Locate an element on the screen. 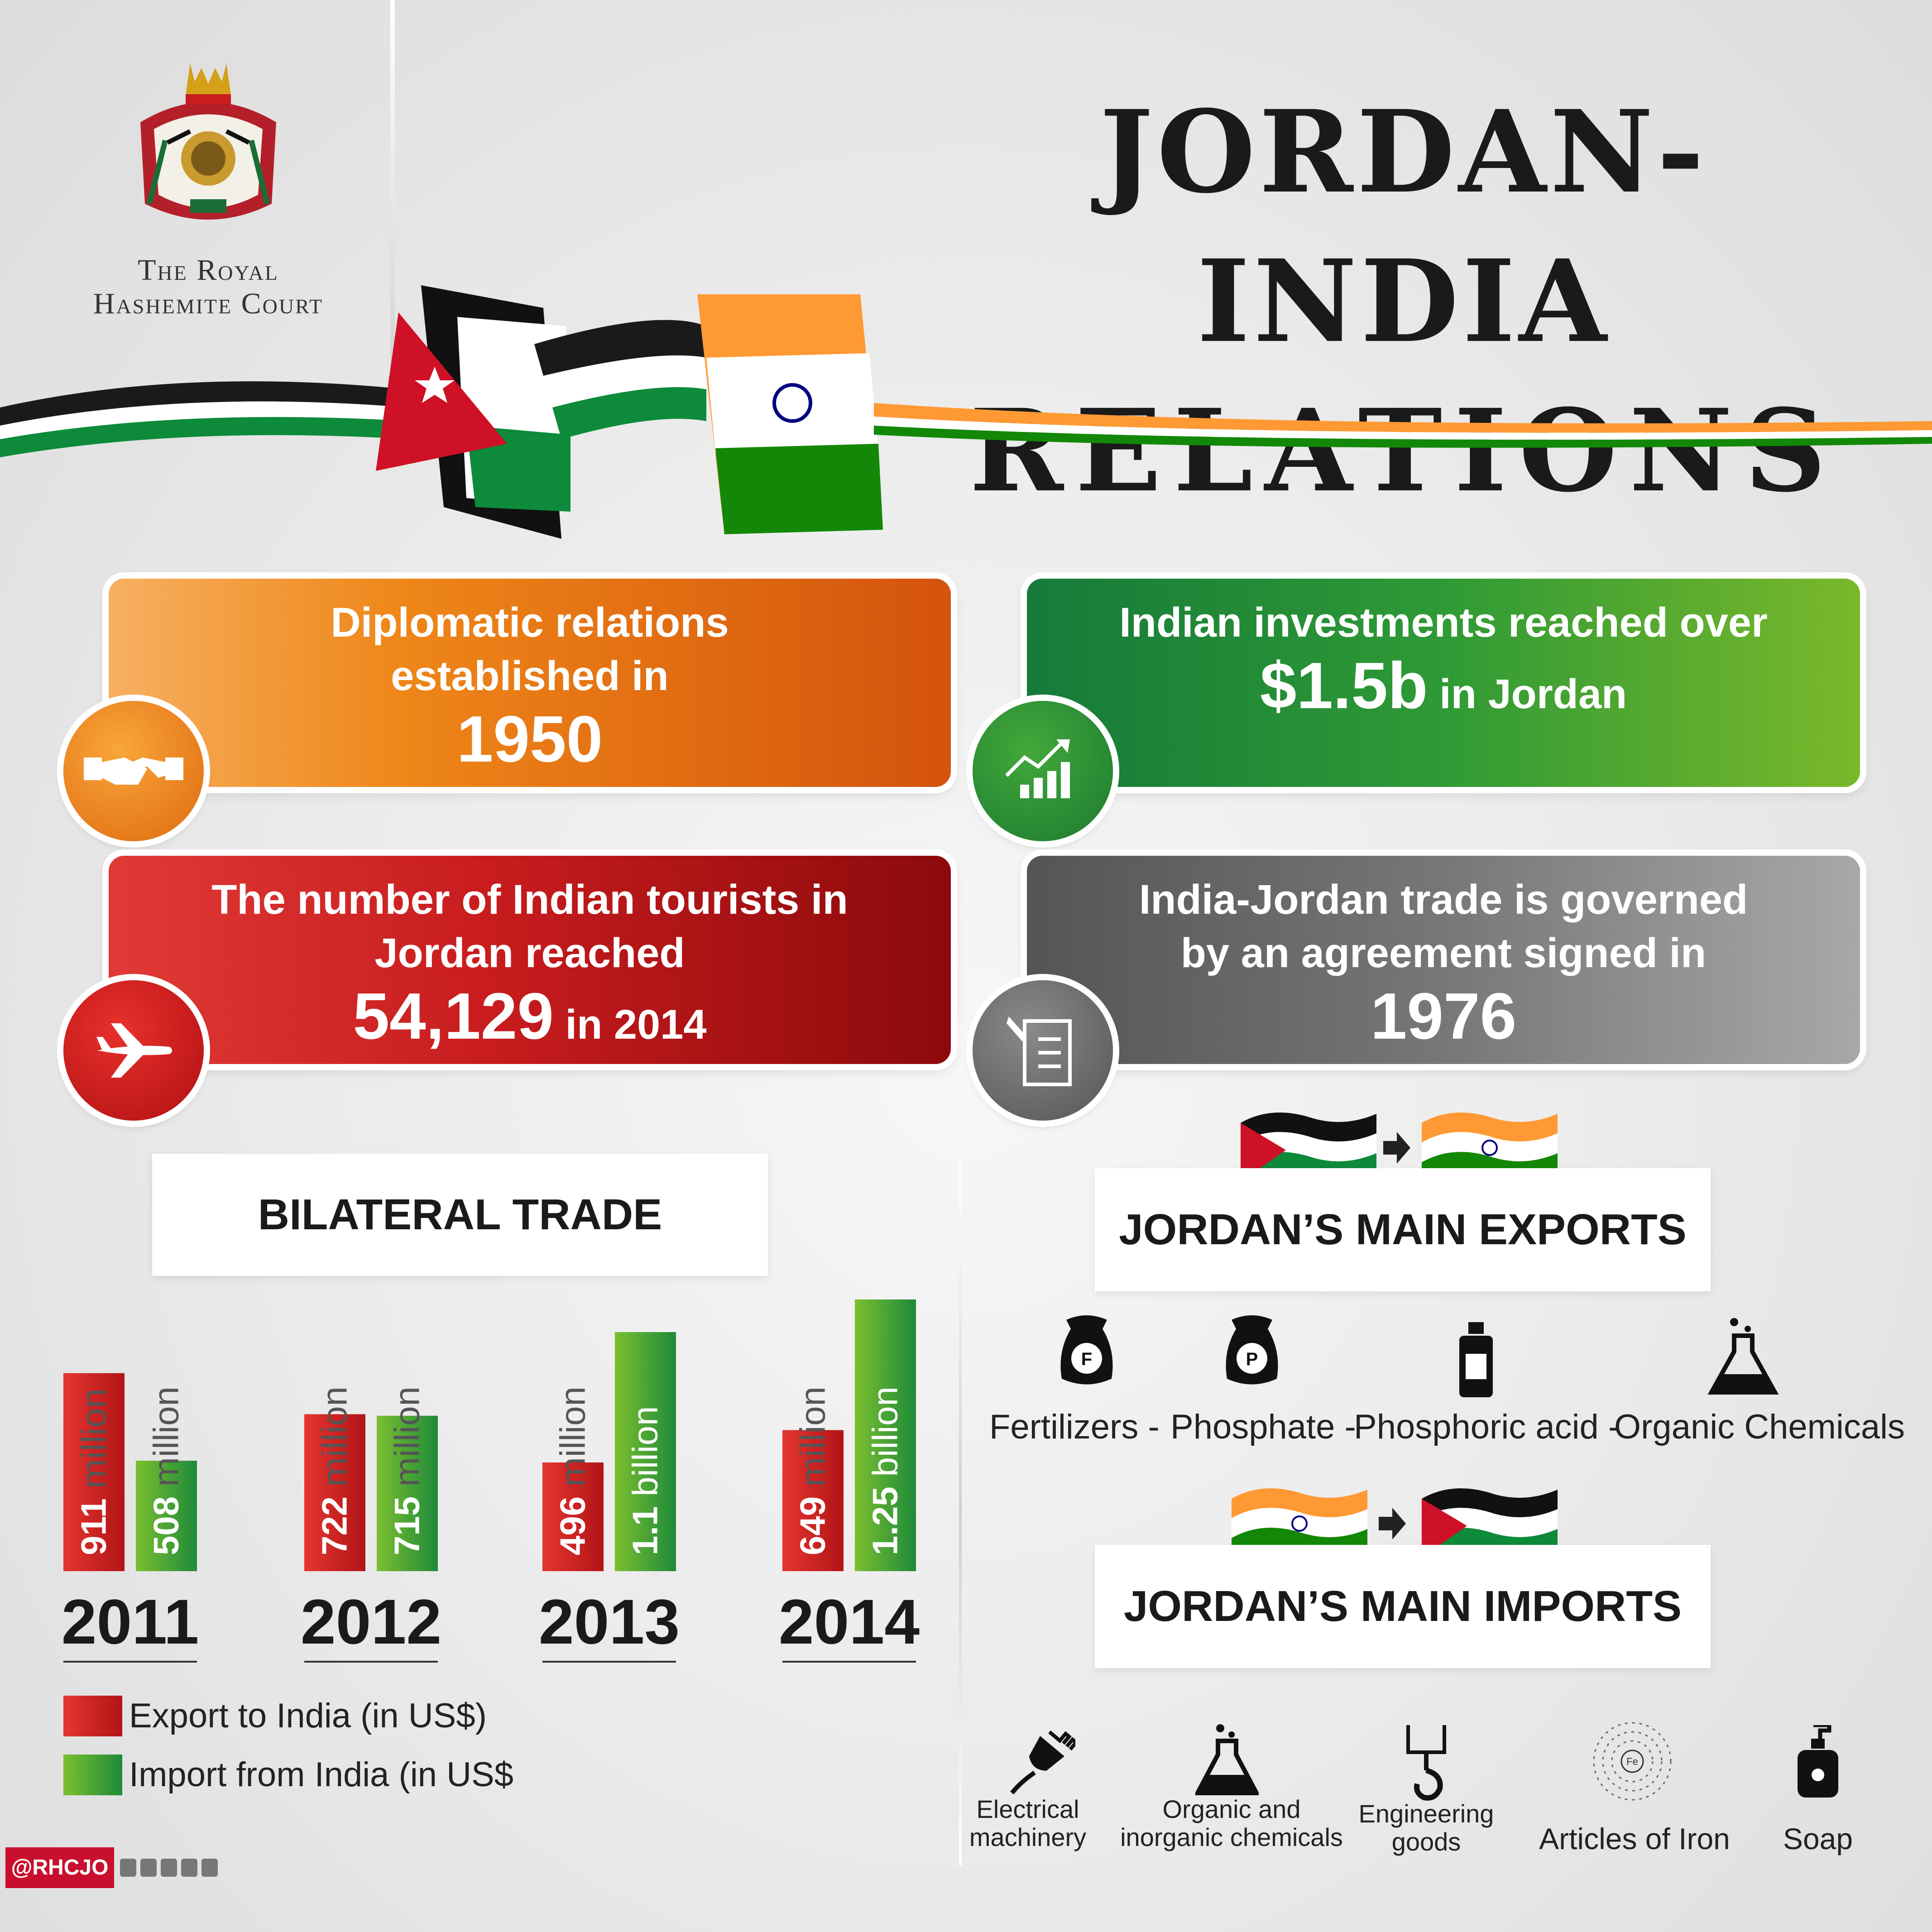  fact-card-diplomatic: Diplomatic relations established in 1950 is located at coordinates (530, 683).